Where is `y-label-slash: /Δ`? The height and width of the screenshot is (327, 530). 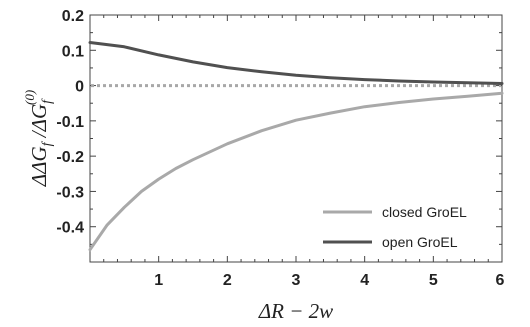 y-label-slash: /Δ is located at coordinates (39, 130).